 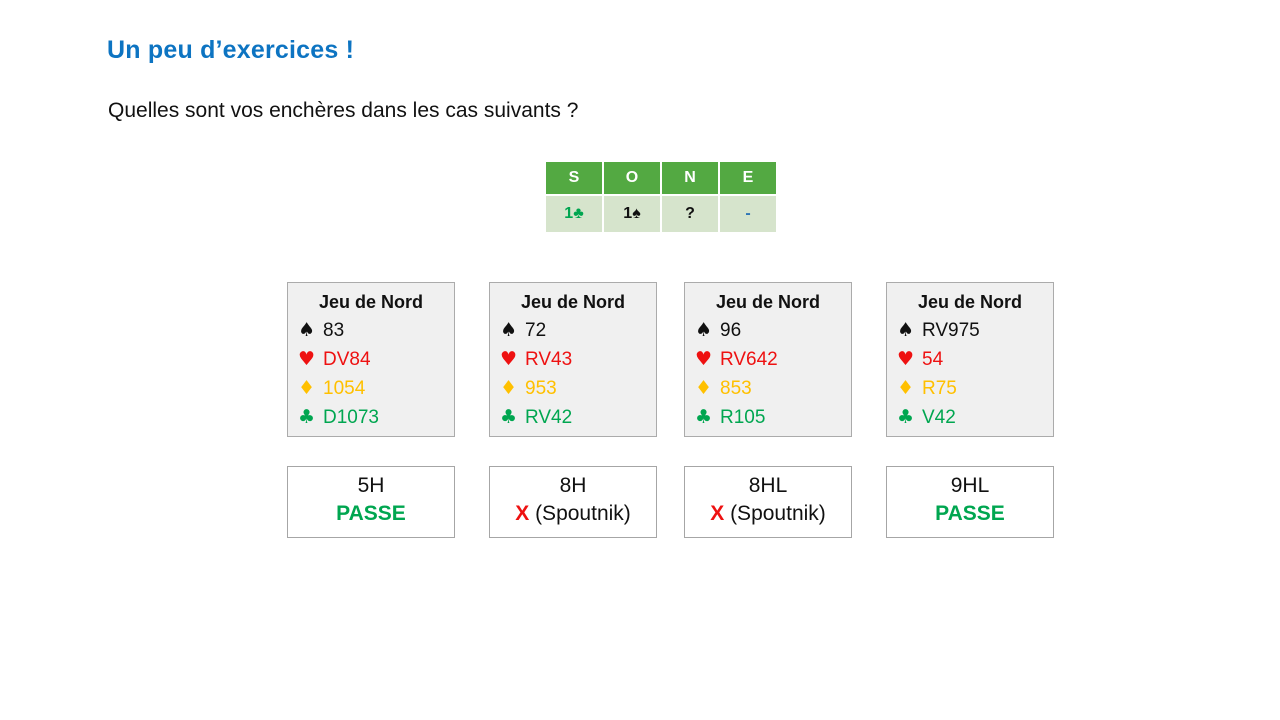 What do you see at coordinates (736, 388) in the screenshot?
I see `diamonds-cards: 853` at bounding box center [736, 388].